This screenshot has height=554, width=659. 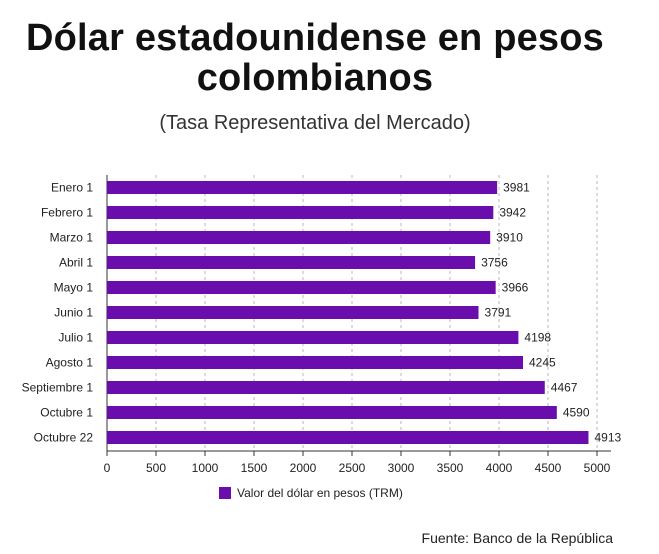 I want to click on data-label: 3791, so click(x=498, y=313).